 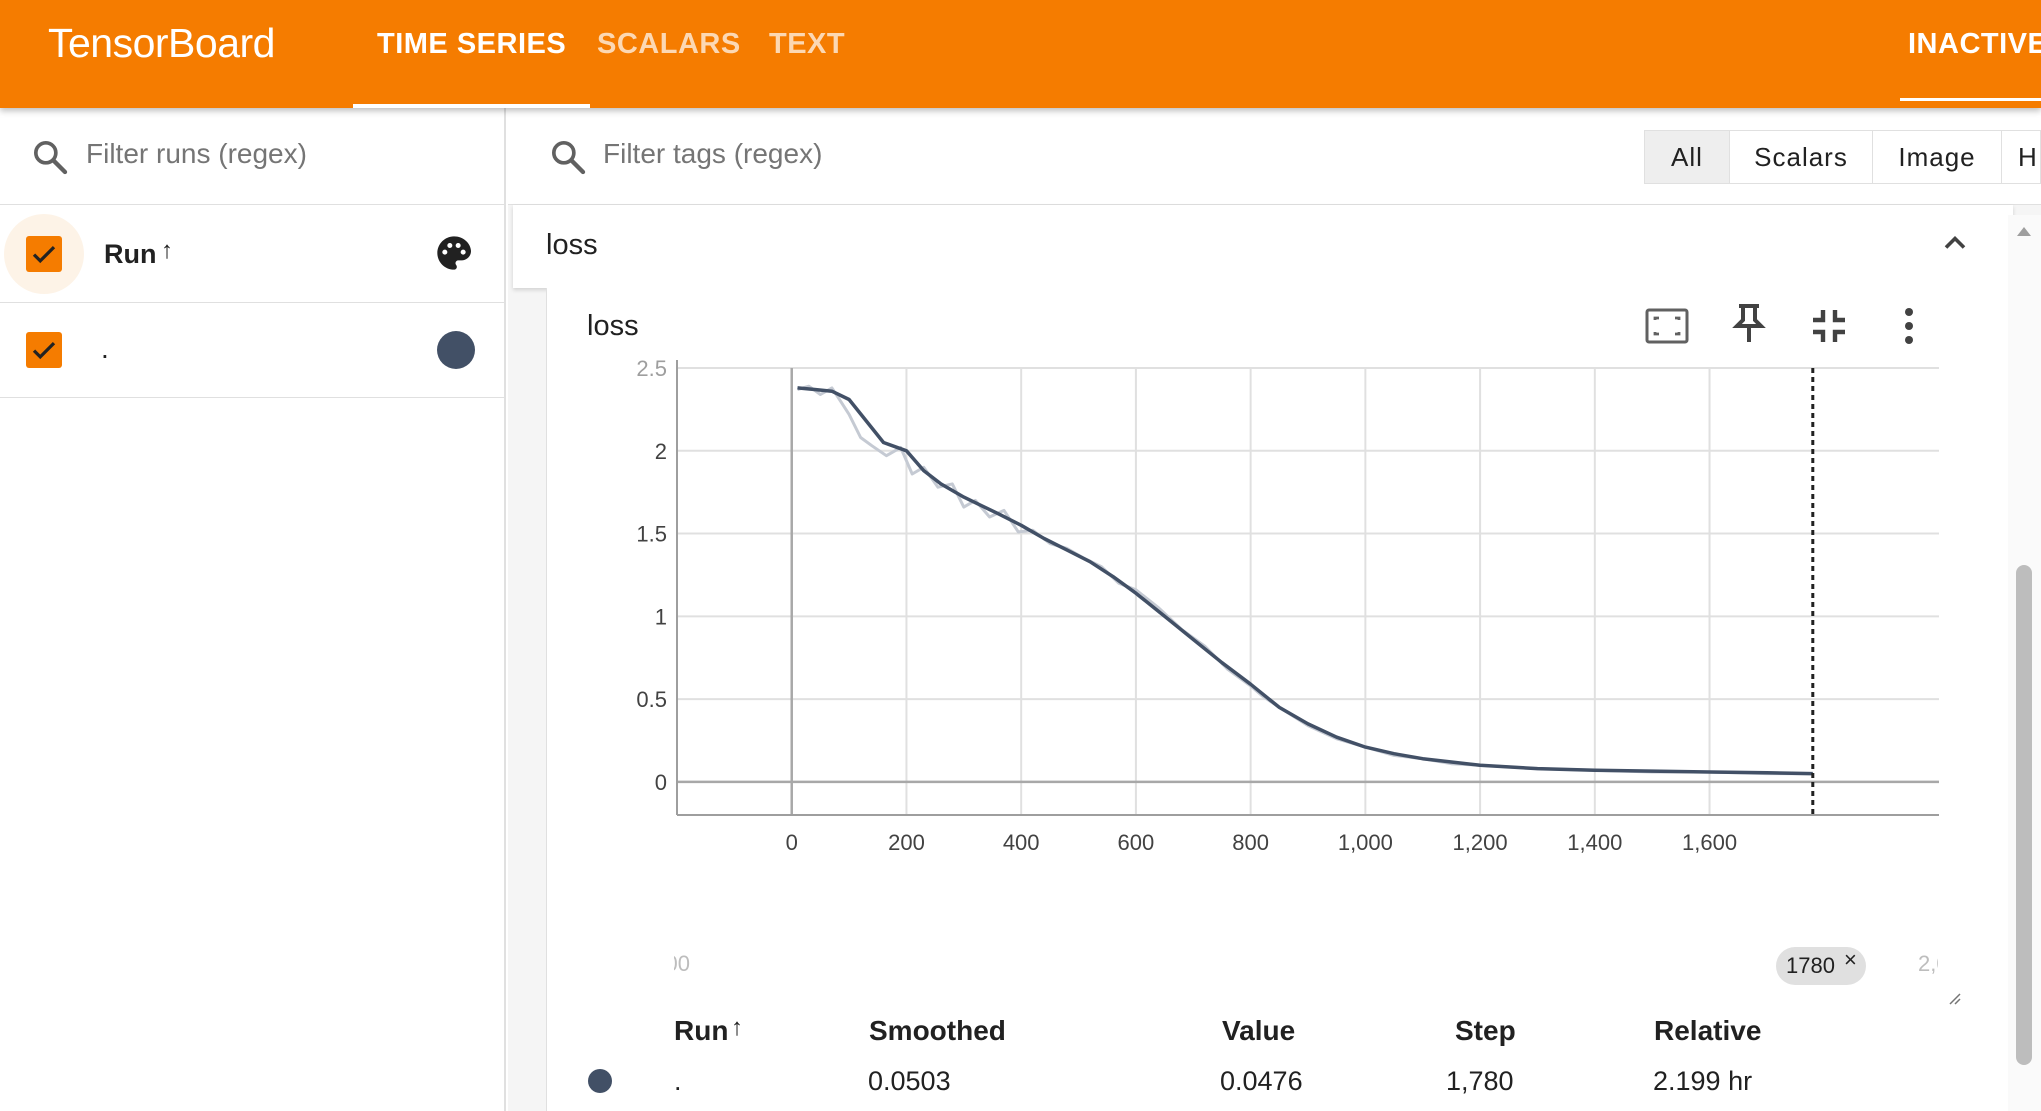 I want to click on tag-group-header: loss, so click(x=1263, y=246).